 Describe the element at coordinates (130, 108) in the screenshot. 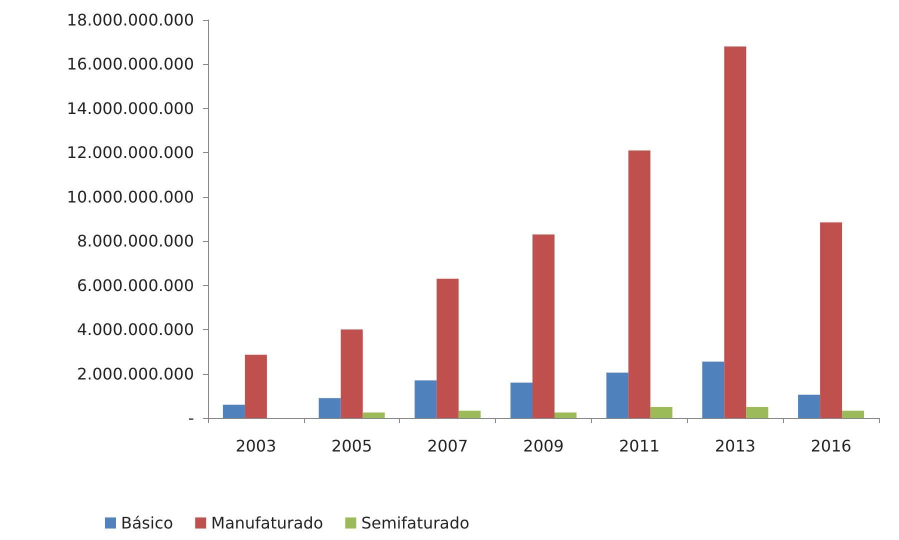

I see `y-tick-label: 14.000.000.000` at that location.